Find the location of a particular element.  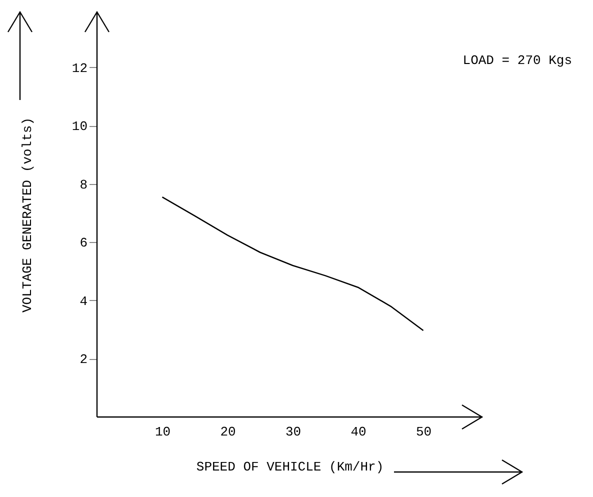

y-tick-label: 4 is located at coordinates (84, 301).